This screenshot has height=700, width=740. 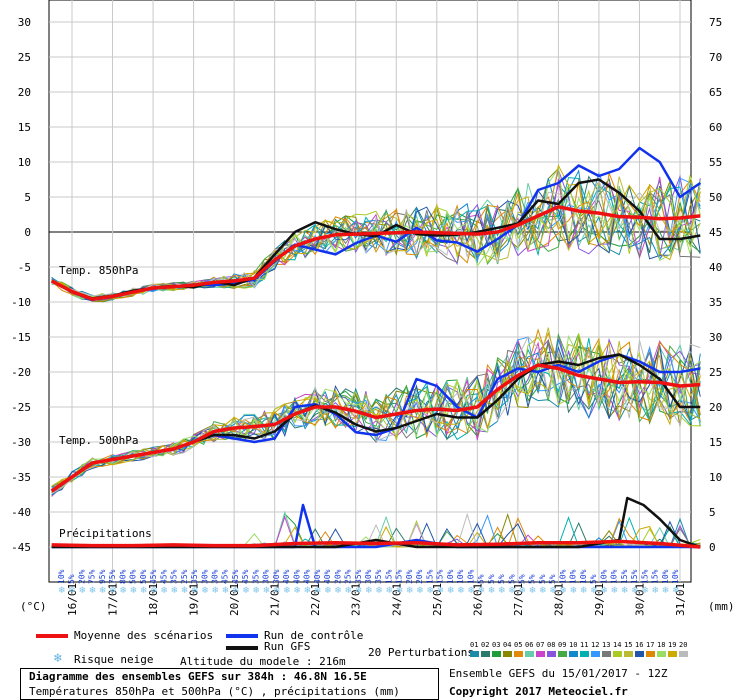 What do you see at coordinates (52, 636) in the screenshot?
I see `legend-mean-swatch` at bounding box center [52, 636].